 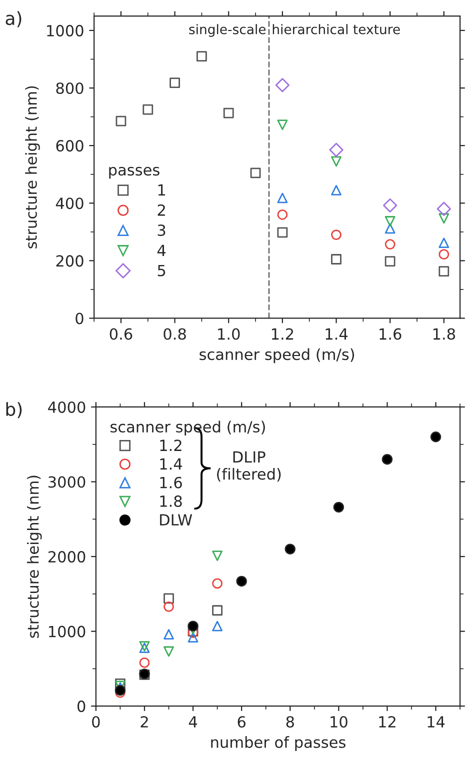 What do you see at coordinates (96, 722) in the screenshot?
I see `x-tick-label: 0` at bounding box center [96, 722].